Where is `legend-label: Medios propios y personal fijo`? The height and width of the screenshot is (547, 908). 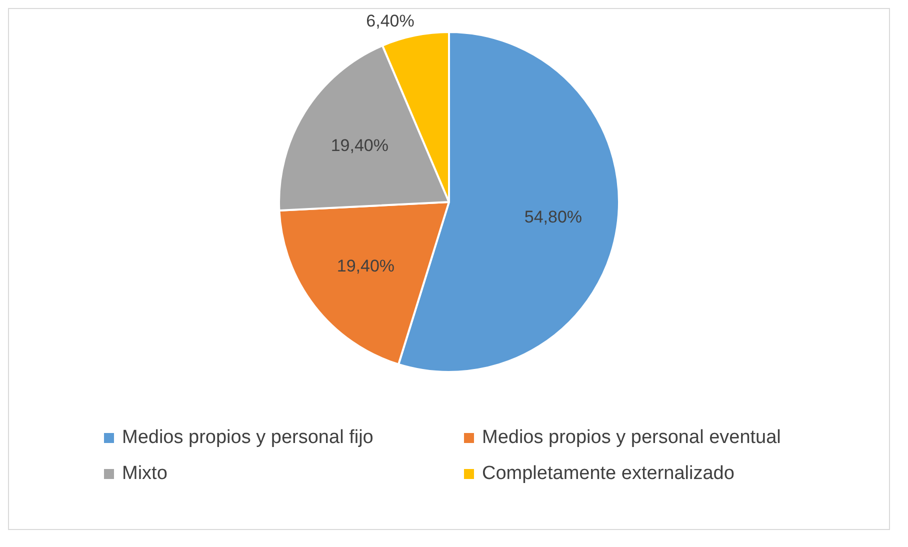
legend-label: Medios propios y personal fijo is located at coordinates (248, 438).